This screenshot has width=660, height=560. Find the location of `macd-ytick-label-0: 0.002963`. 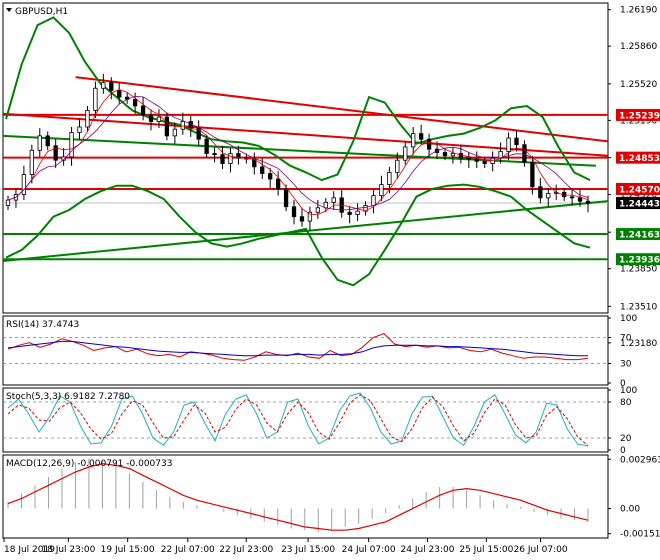

macd-ytick-label-0: 0.002963 is located at coordinates (640, 460).